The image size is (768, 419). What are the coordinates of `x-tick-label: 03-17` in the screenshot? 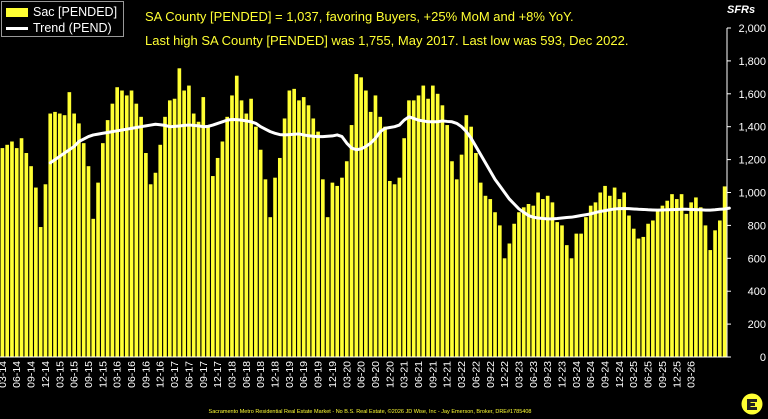 It's located at (175, 374).